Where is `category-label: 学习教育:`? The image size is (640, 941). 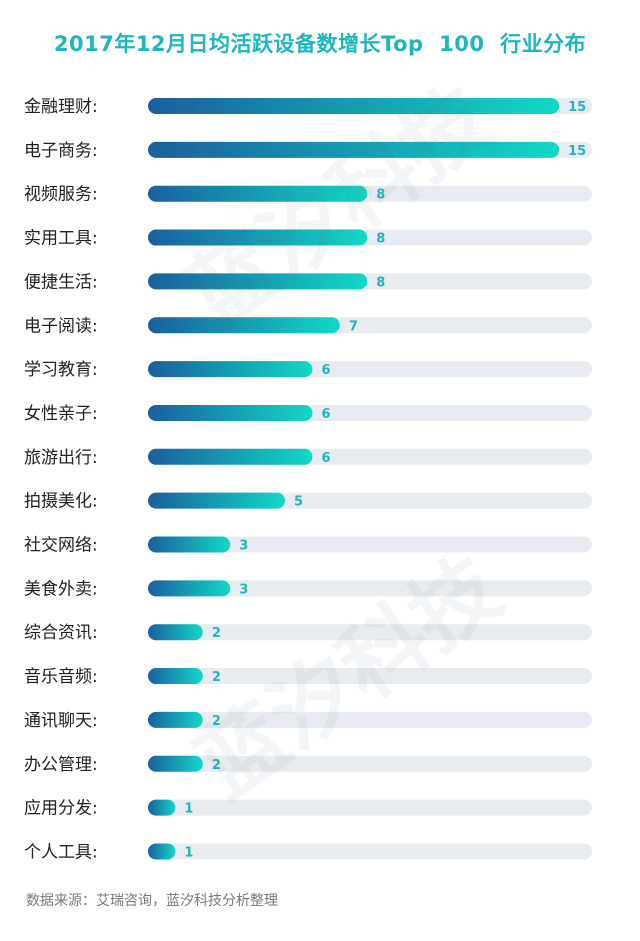 category-label: 学习教育: is located at coordinates (61, 370).